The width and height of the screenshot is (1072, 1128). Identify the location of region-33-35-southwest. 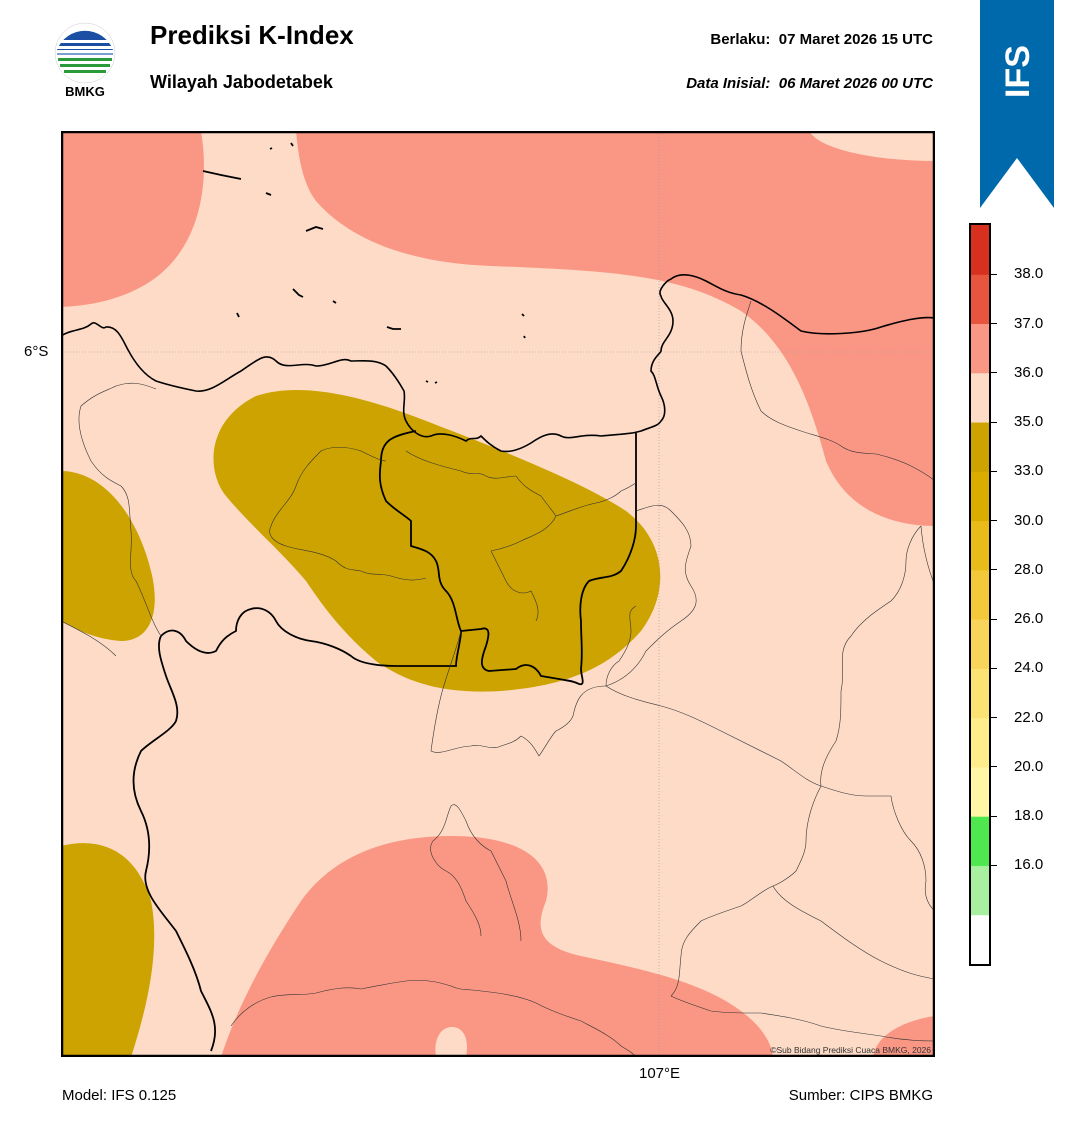
(108, 950).